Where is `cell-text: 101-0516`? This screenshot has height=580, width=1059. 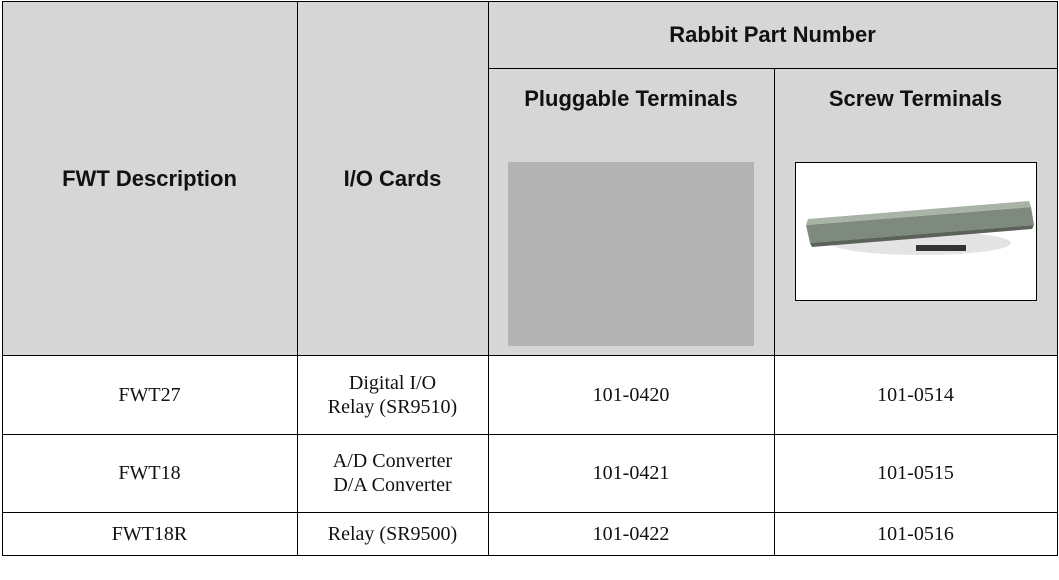 cell-text: 101-0516 is located at coordinates (915, 533).